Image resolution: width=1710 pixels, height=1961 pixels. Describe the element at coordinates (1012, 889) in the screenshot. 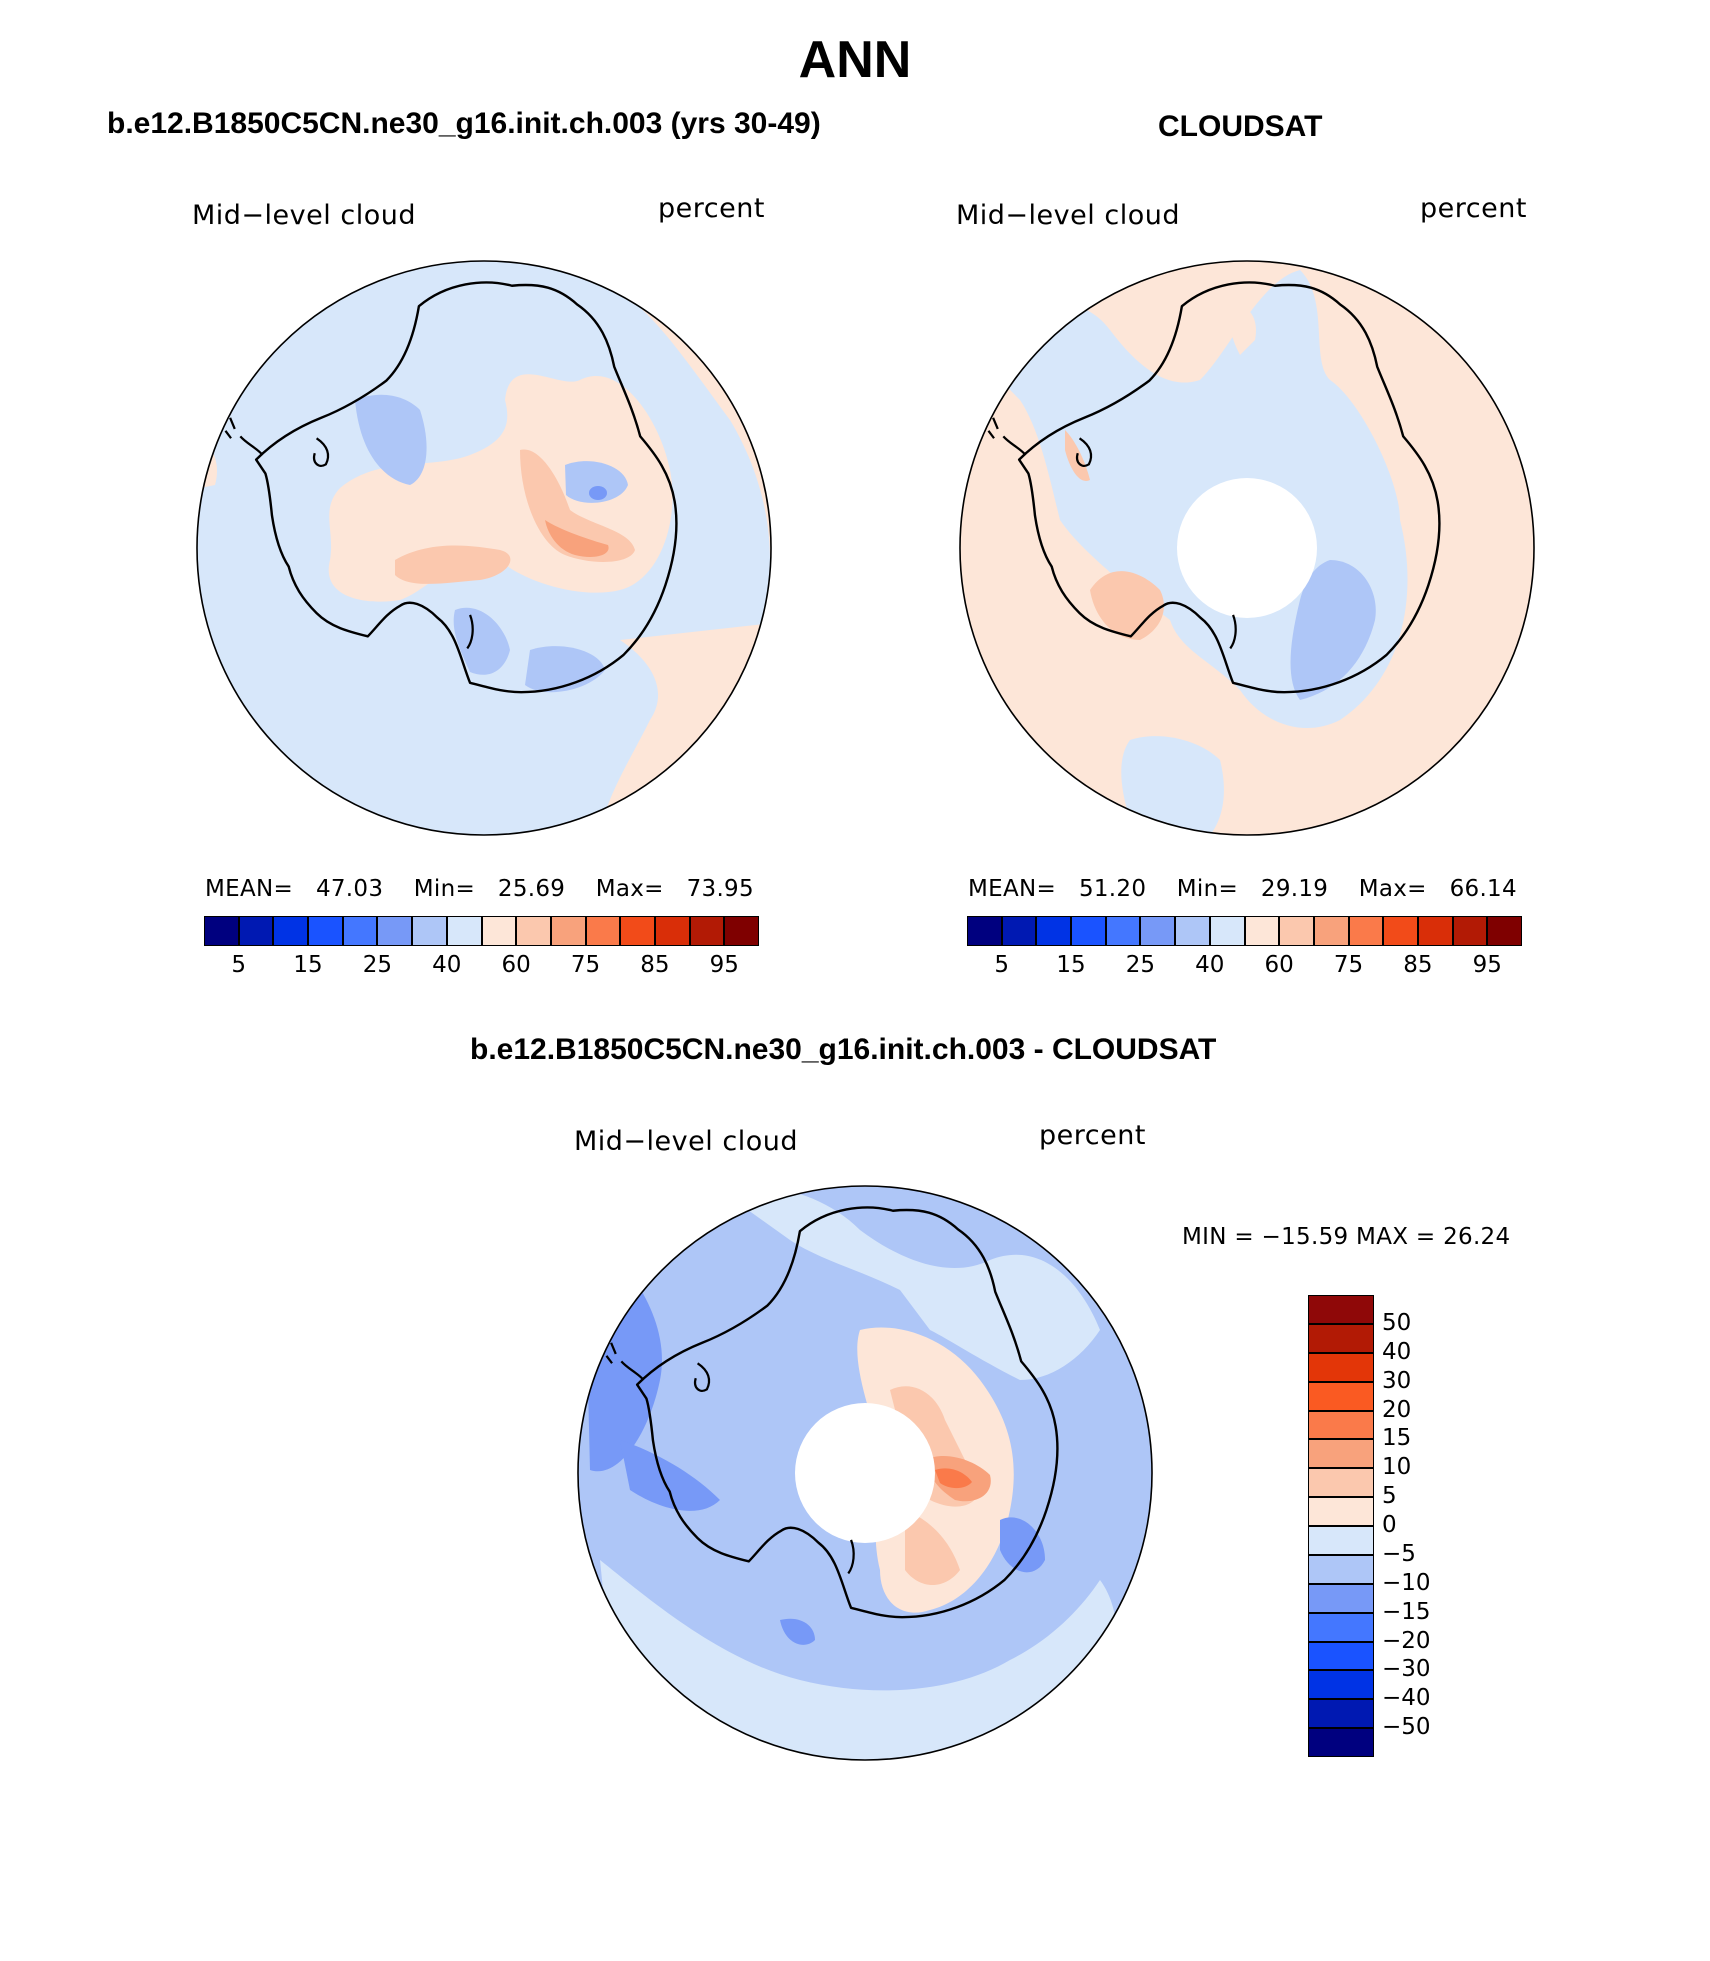

I see `obs-mean-label: MEAN=` at that location.